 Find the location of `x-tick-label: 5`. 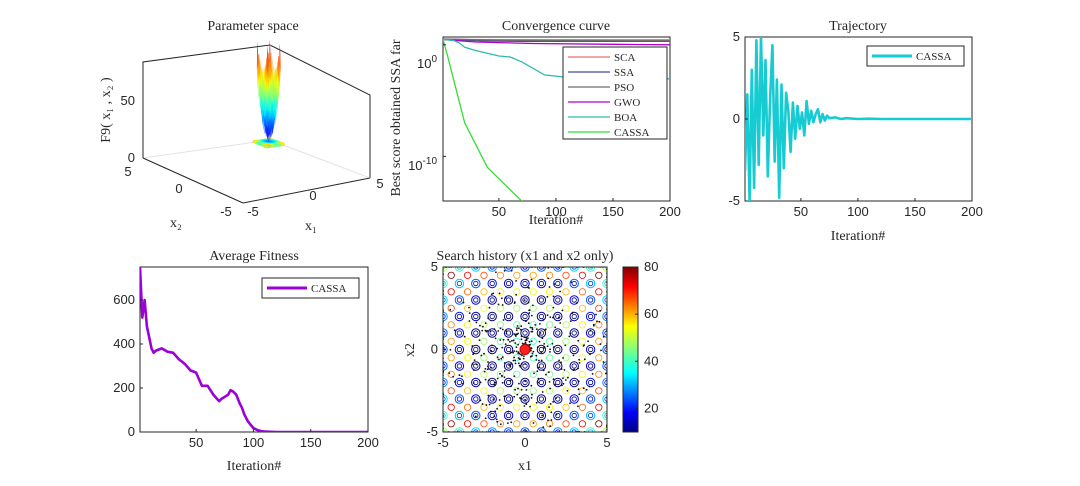

x-tick-label: 5 is located at coordinates (606, 442).